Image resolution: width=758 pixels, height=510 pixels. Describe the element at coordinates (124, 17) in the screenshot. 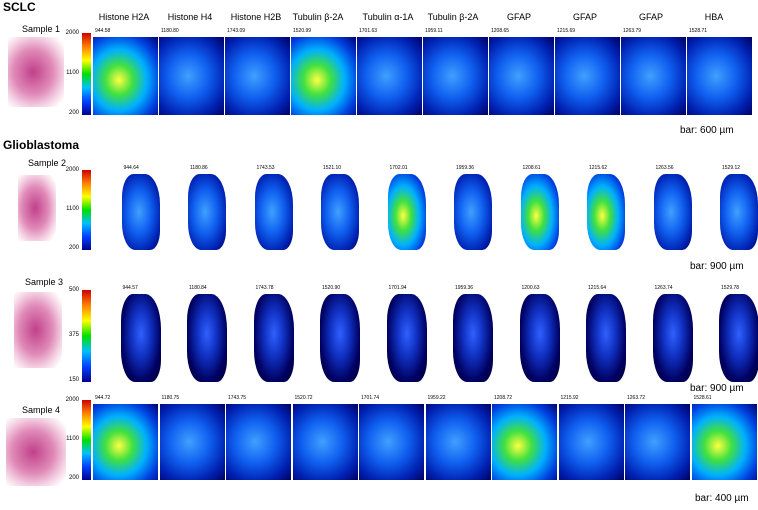

I see `column-header: Histone H2A` at that location.